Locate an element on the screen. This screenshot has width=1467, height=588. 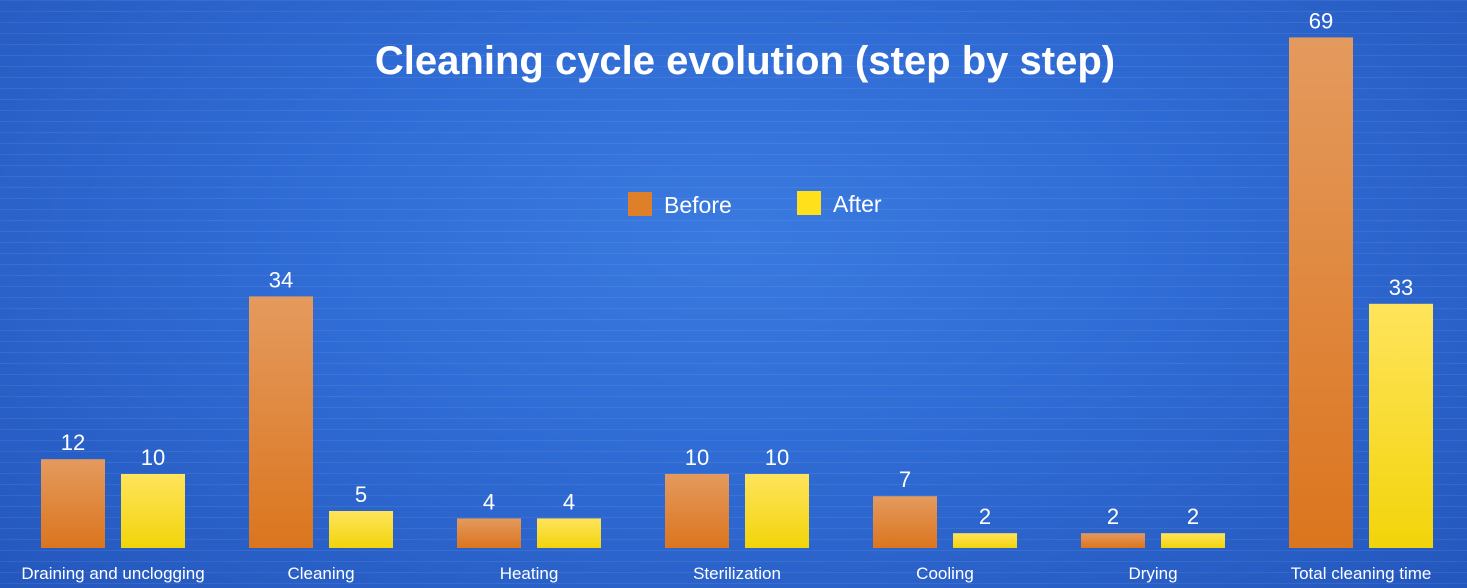
value-label-before-6: 69 is located at coordinates (1321, 20).